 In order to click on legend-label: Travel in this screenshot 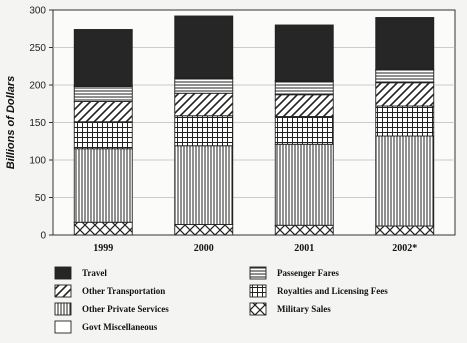, I will do `click(94, 273)`.